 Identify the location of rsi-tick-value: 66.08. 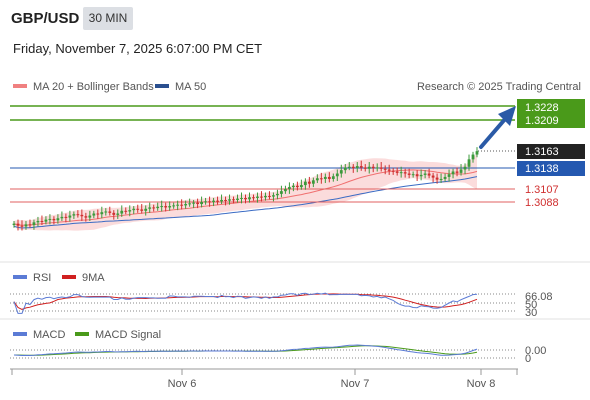
(539, 297).